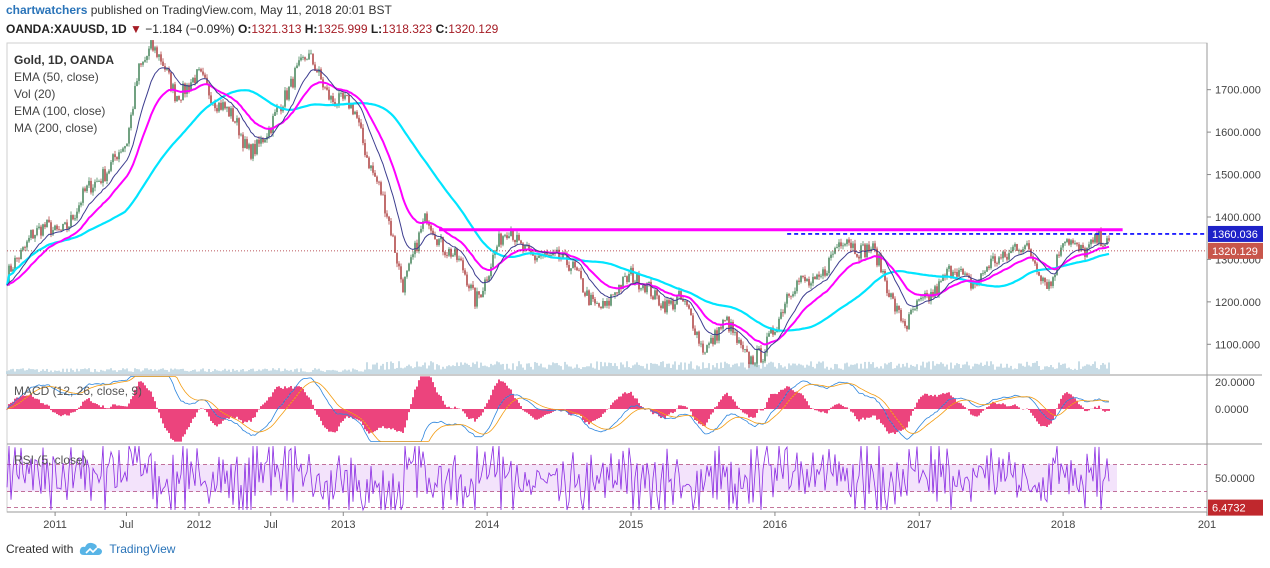 The image size is (1270, 568). What do you see at coordinates (60, 111) in the screenshot?
I see `legend-ema100: EMA (100, close)` at bounding box center [60, 111].